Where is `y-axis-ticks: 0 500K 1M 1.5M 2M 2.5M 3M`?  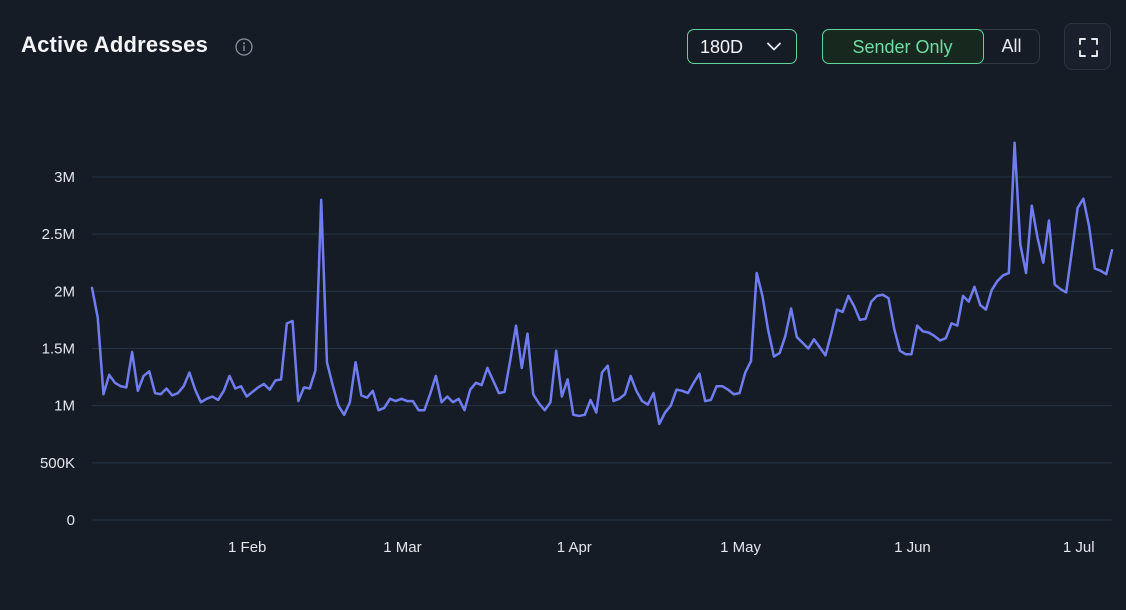 y-axis-ticks: 0 500K 1M 1.5M 2M 2.5M 3M is located at coordinates (57, 349).